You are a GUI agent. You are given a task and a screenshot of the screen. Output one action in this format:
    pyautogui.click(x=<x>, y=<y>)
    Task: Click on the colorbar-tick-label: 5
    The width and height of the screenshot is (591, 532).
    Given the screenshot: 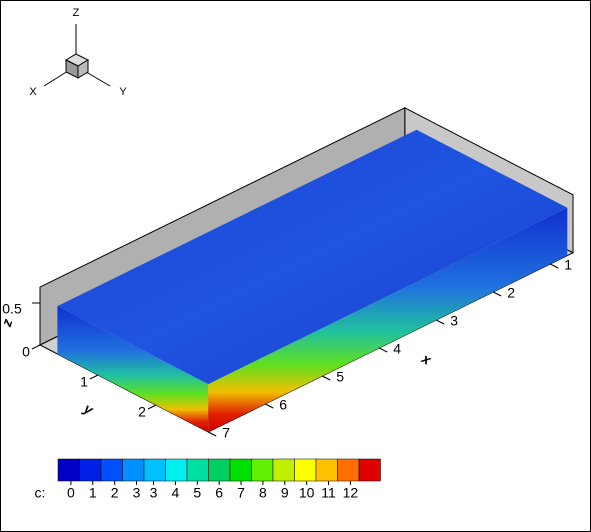 What is the action you would take?
    pyautogui.click(x=197, y=493)
    